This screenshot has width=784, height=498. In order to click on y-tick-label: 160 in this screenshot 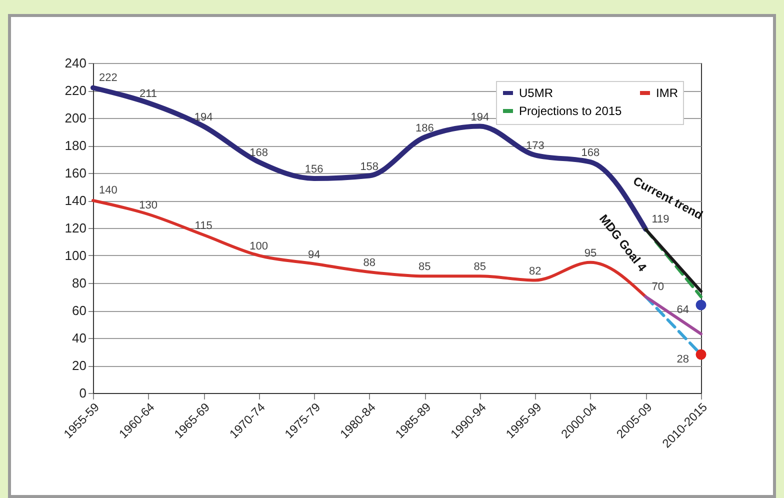, I will do `click(75, 173)`.